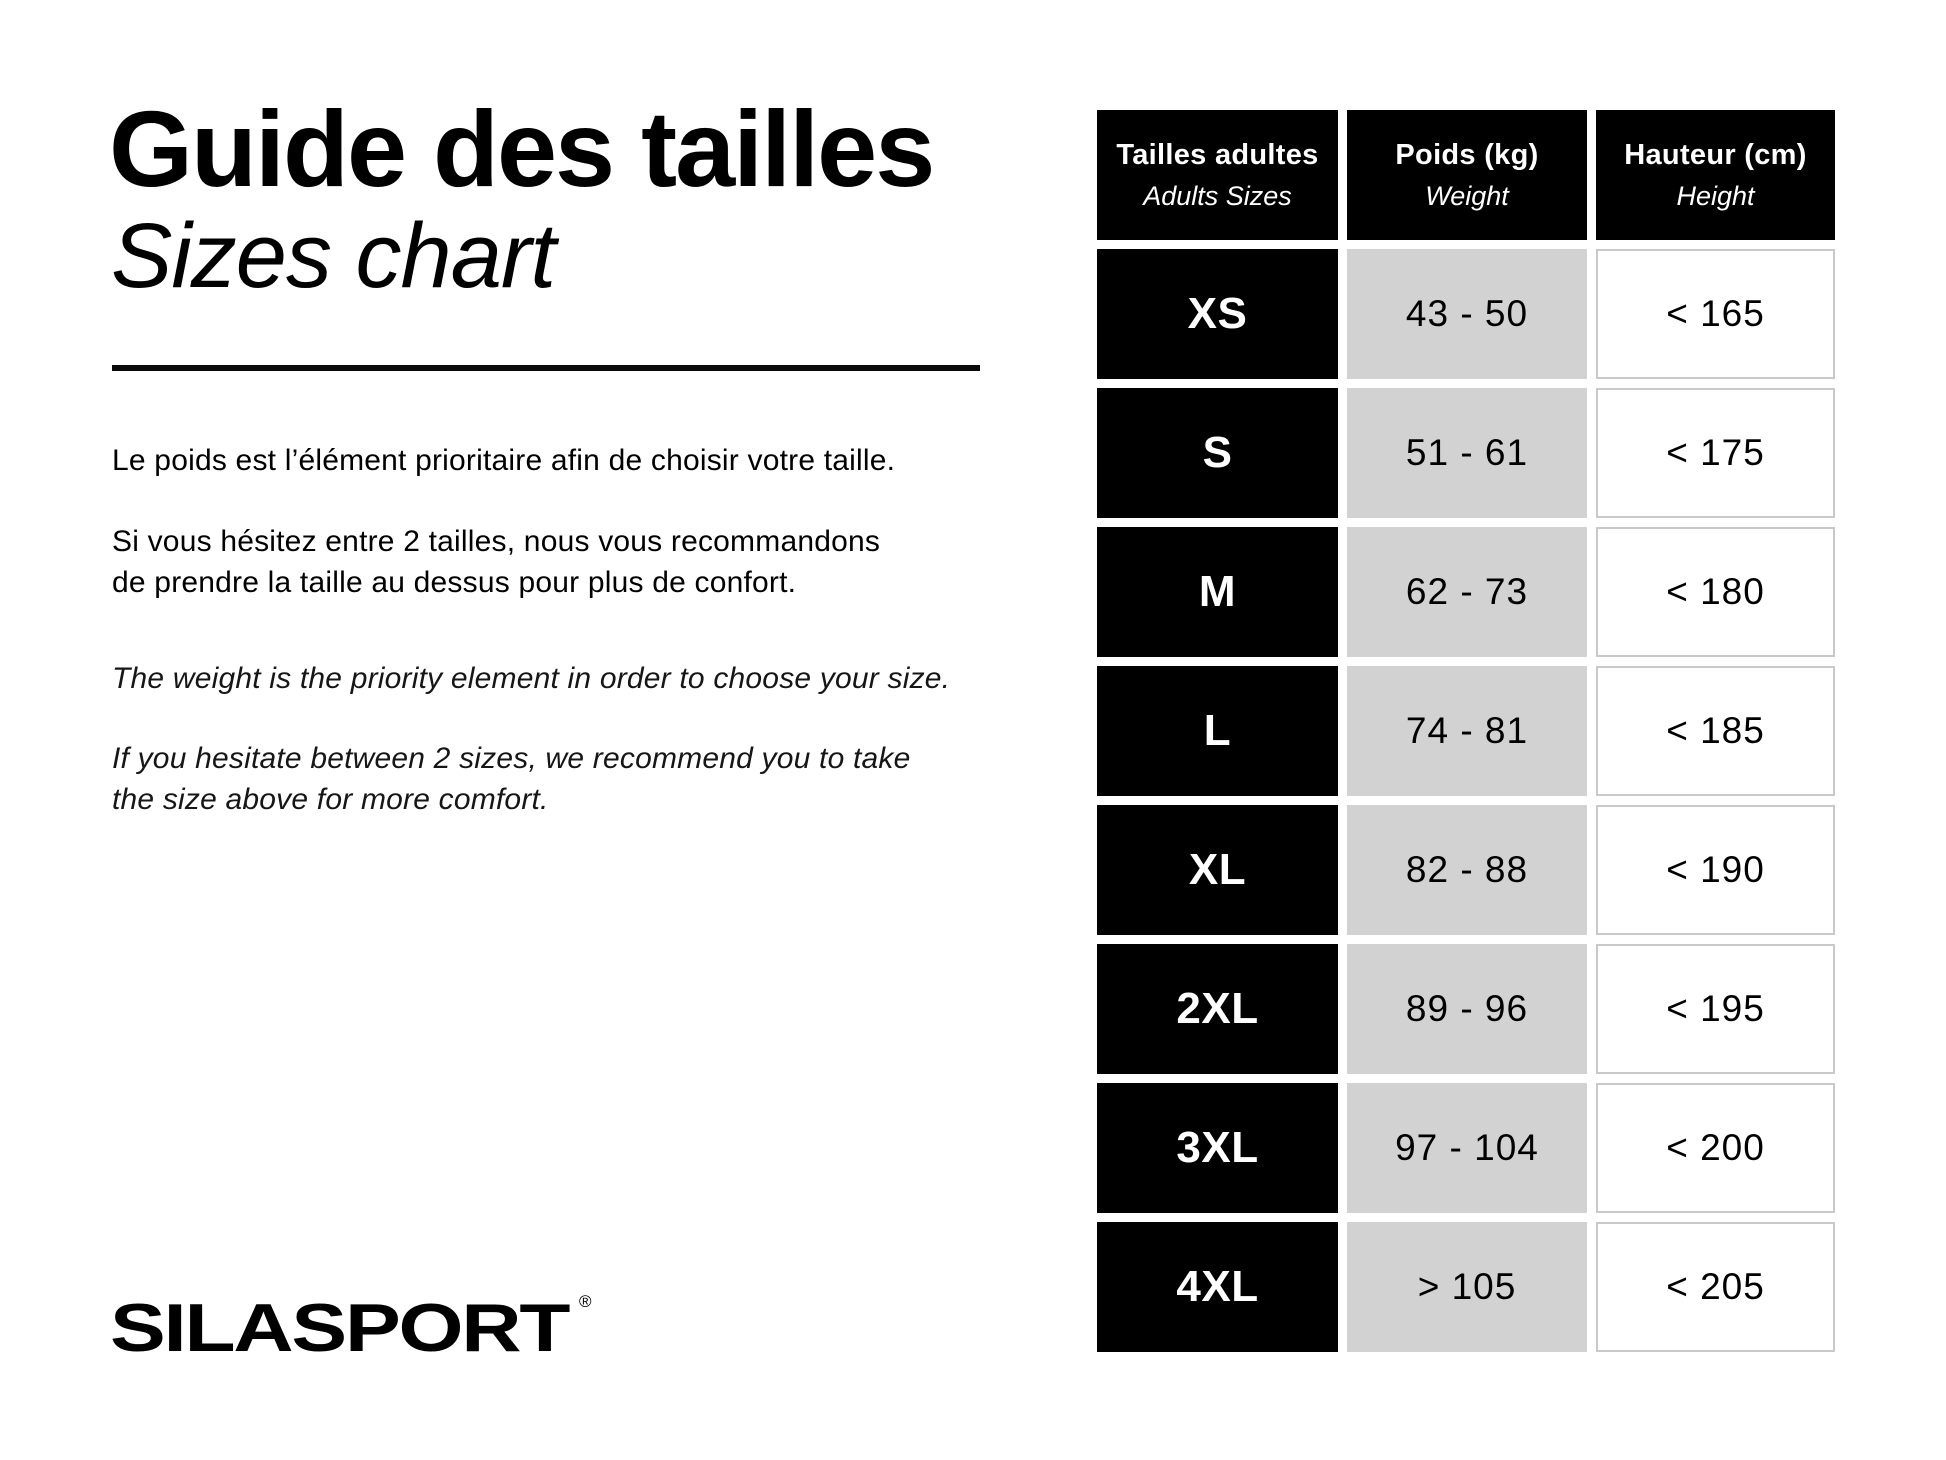 This screenshot has width=1946, height=1460. I want to click on weight-cell-3xl: 97 - 104, so click(1467, 1148).